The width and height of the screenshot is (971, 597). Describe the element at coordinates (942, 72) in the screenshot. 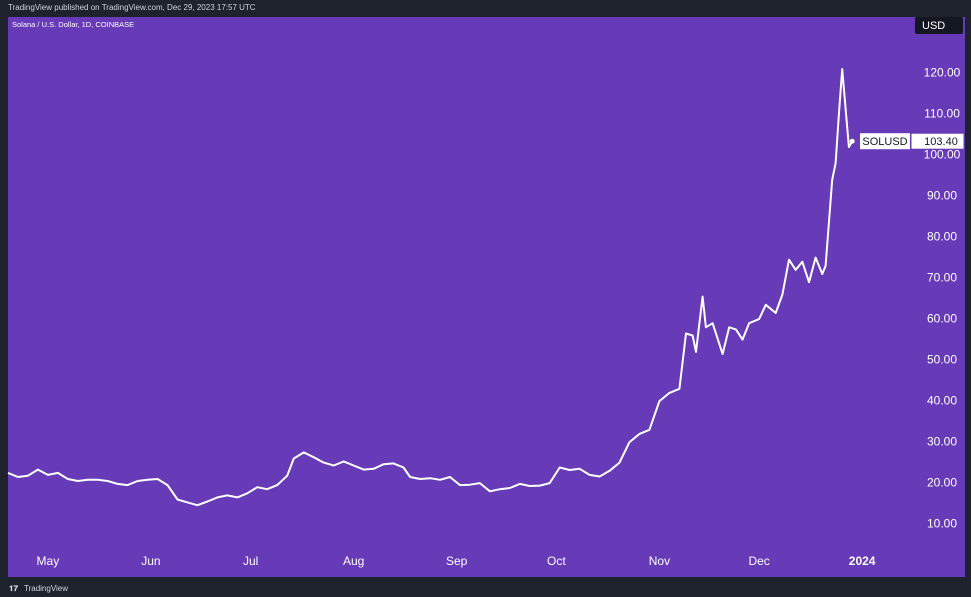

I see `y-tick-label: 120.00` at that location.